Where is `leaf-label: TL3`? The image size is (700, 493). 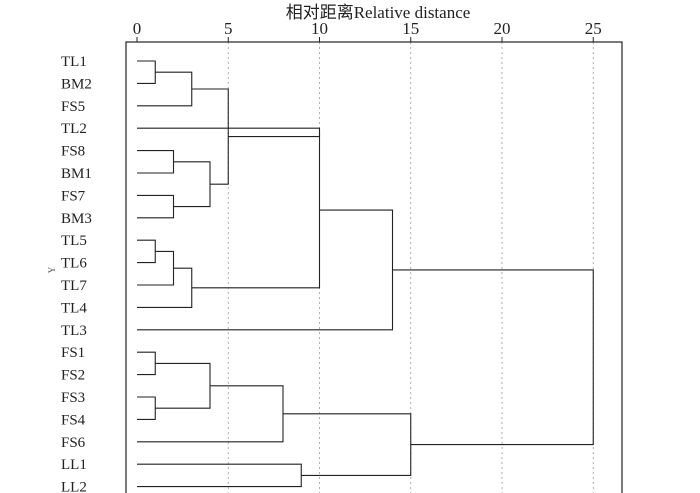
leaf-label: TL3 is located at coordinates (74, 331).